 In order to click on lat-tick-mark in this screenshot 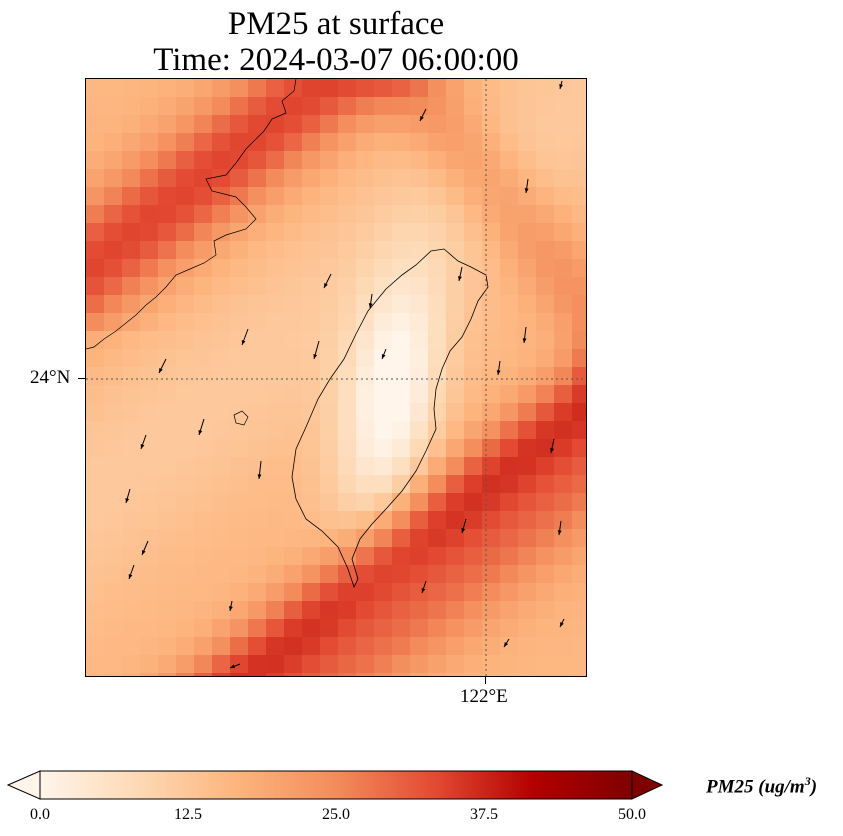, I will do `click(81, 378)`.